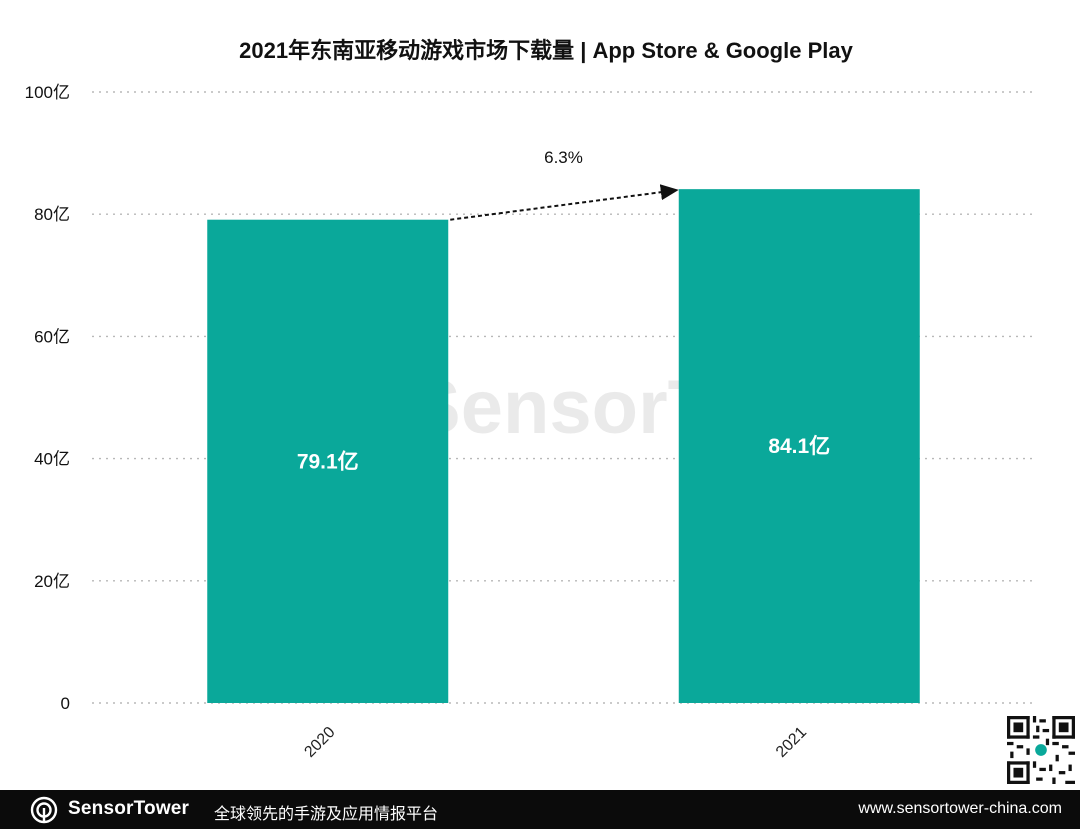 This screenshot has width=1080, height=829. I want to click on x-tick-label: 2021, so click(791, 742).